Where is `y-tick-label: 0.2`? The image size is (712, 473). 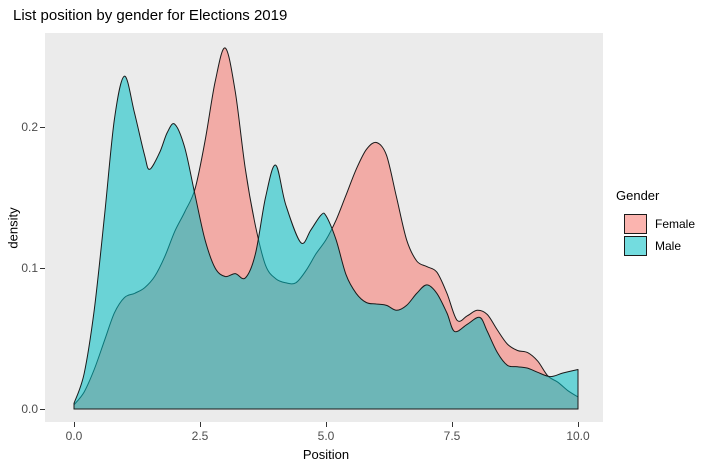
y-tick-label: 0.2 is located at coordinates (29, 127).